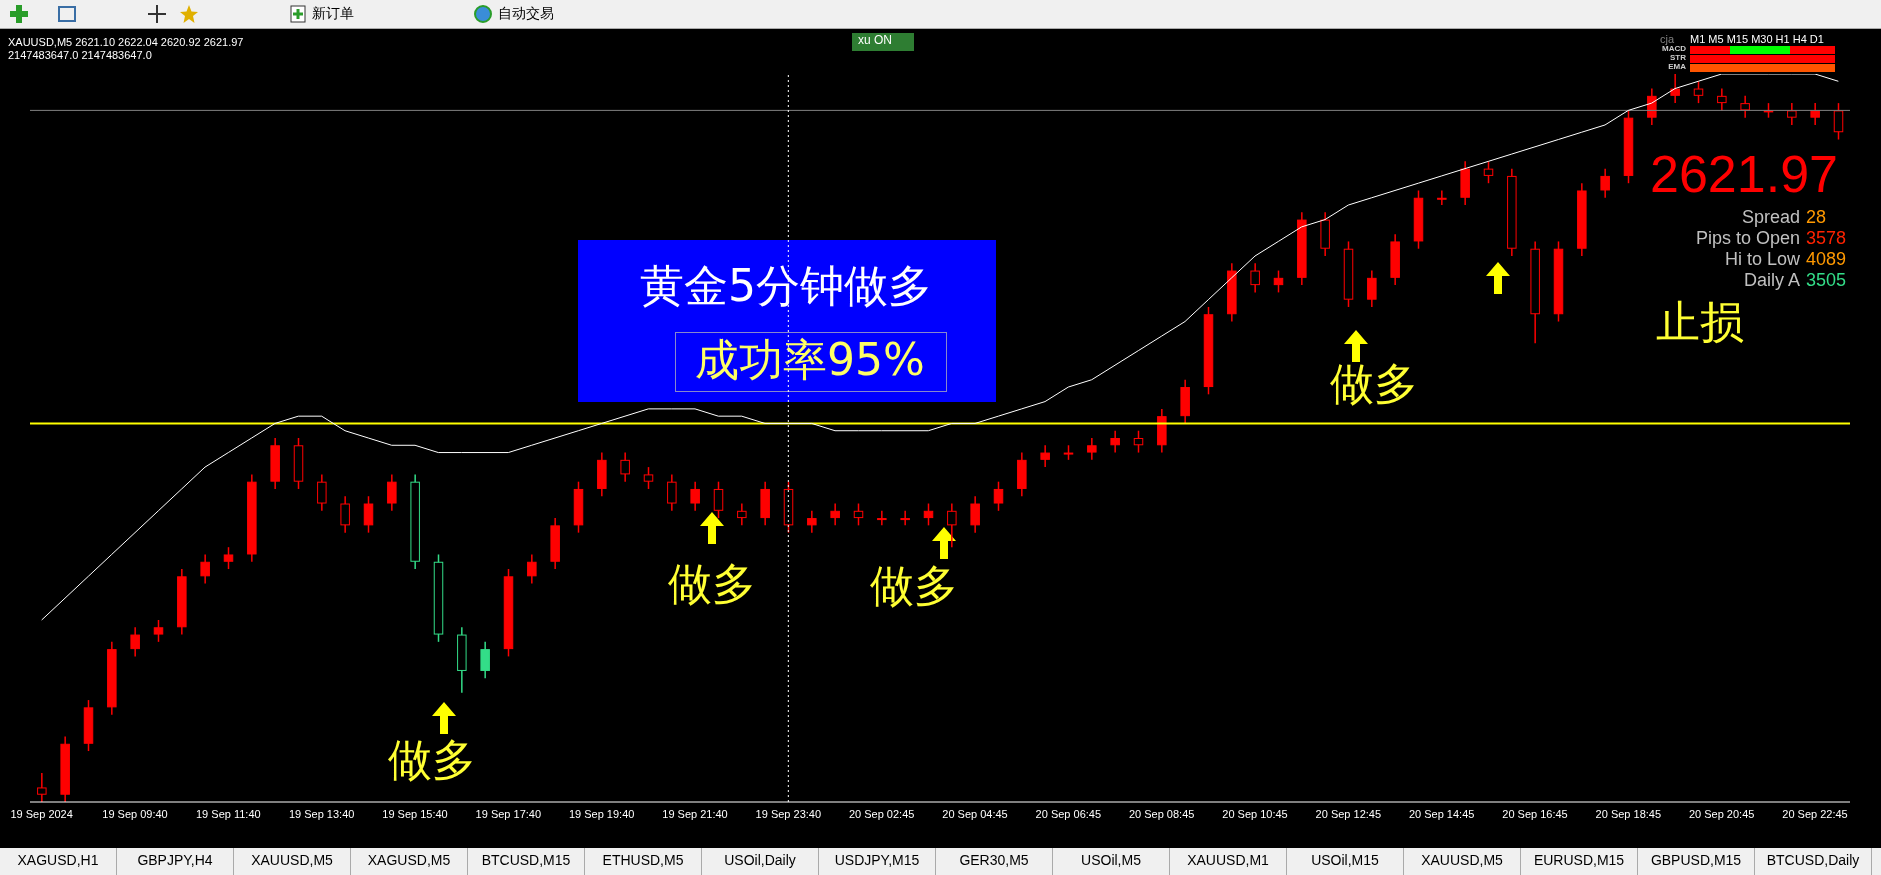  I want to click on text: GER30,M5, so click(994, 861).